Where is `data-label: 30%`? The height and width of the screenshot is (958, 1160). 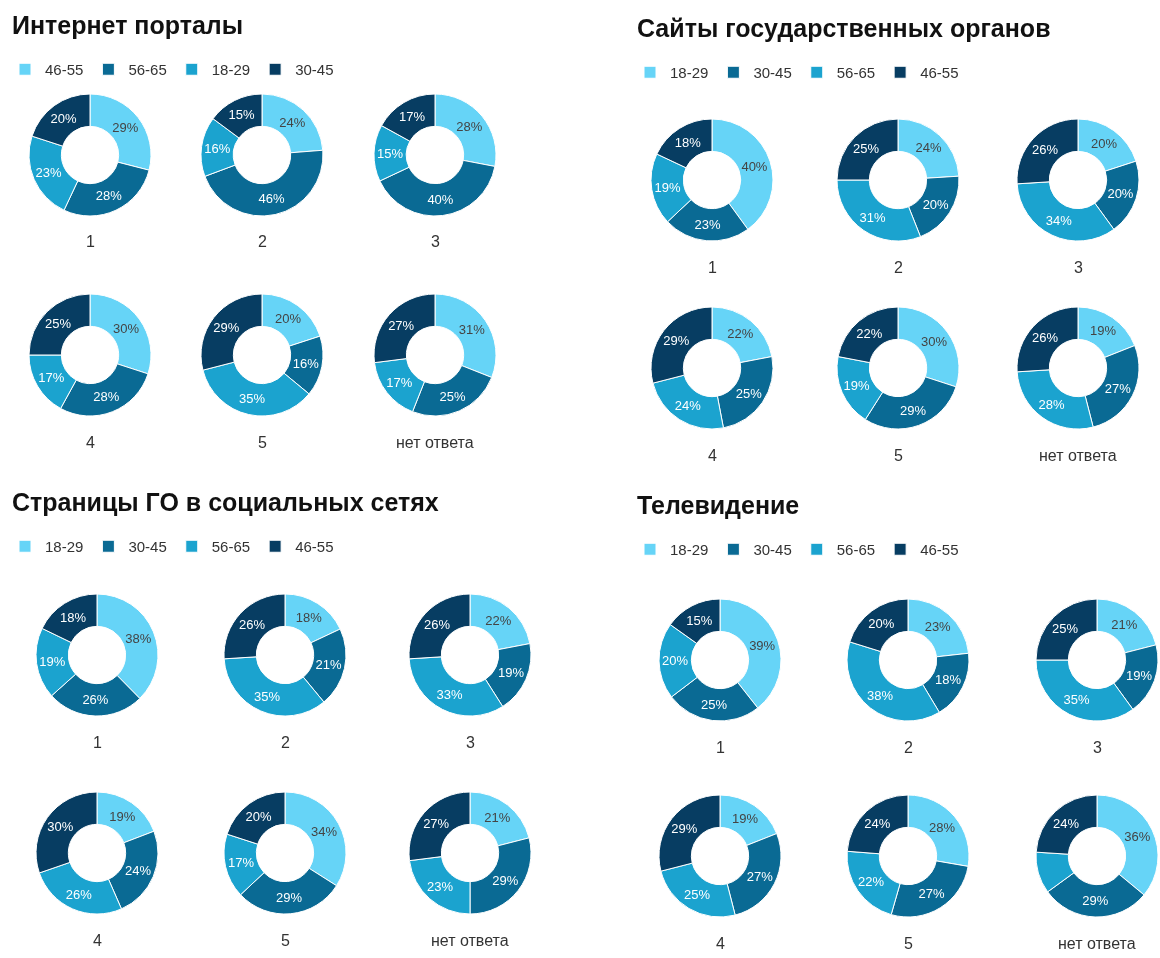 data-label: 30% is located at coordinates (934, 342).